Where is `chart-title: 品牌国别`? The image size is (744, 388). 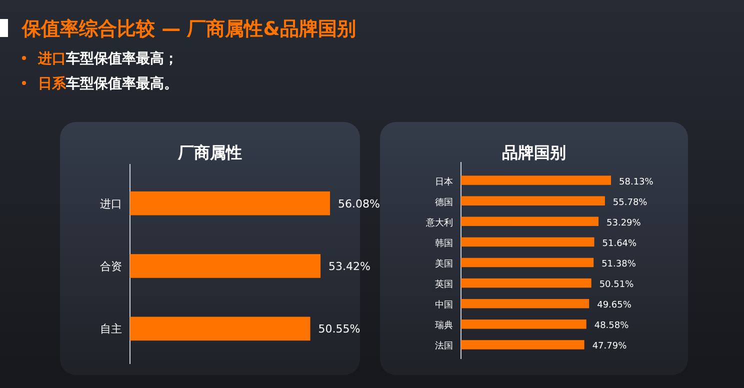
chart-title: 品牌国别 is located at coordinates (534, 152).